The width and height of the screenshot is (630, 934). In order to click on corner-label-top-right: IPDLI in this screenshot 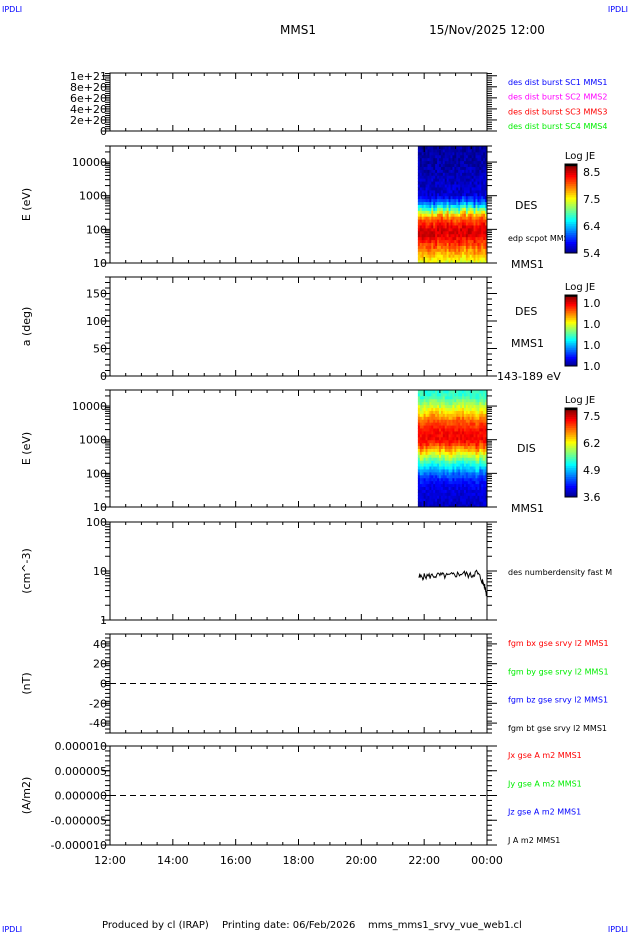, I will do `click(618, 9)`.